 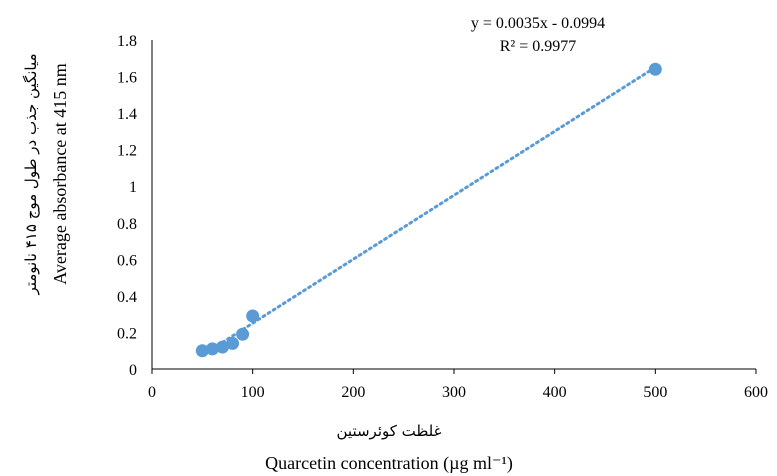 I want to click on x-tick-label: 500, so click(x=655, y=392).